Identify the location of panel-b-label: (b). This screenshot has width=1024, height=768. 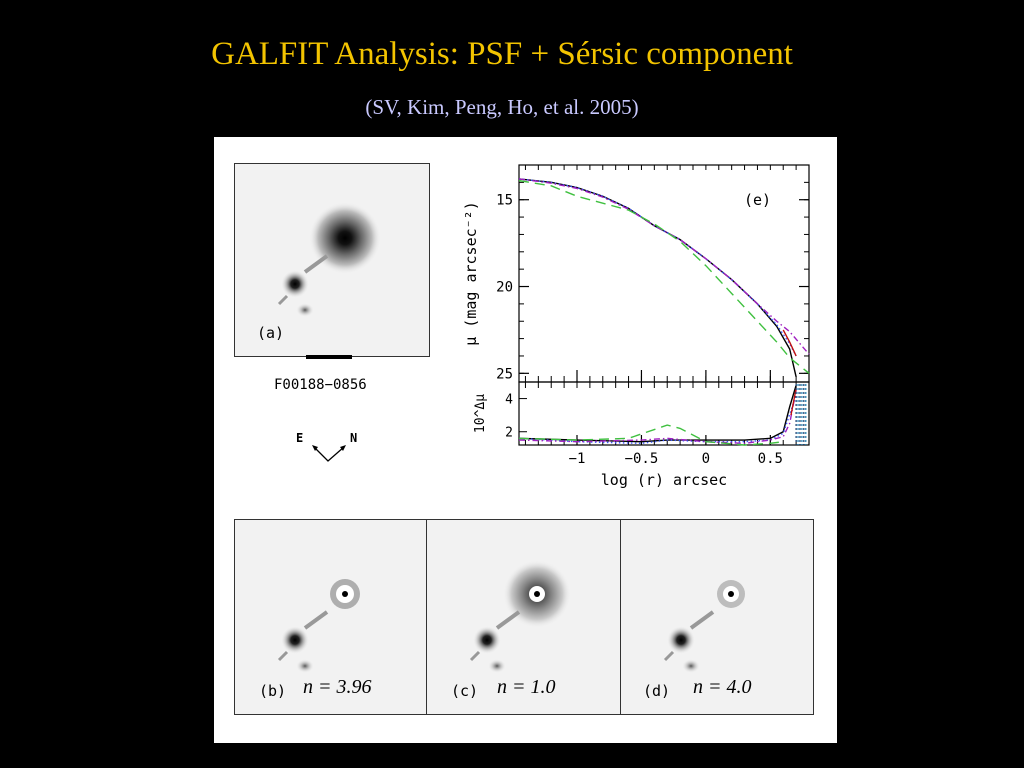
(273, 691).